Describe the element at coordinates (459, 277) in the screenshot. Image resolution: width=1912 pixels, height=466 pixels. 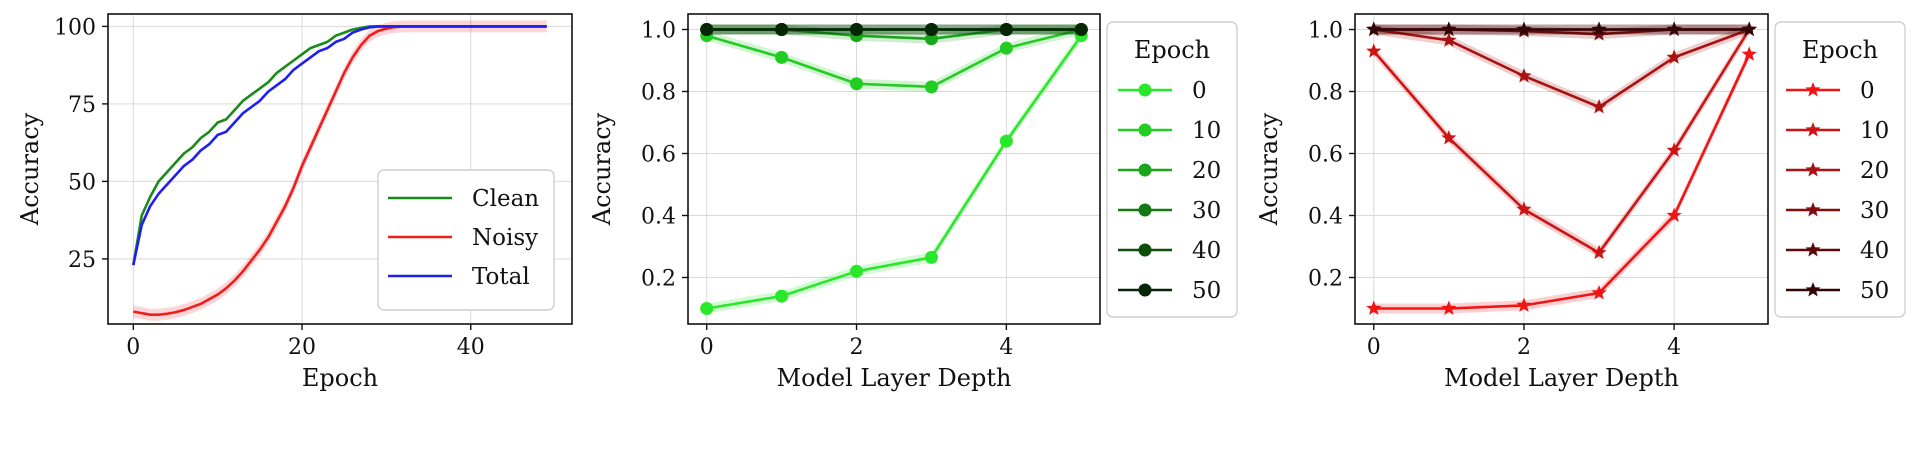
I see `legend-item: Total` at that location.